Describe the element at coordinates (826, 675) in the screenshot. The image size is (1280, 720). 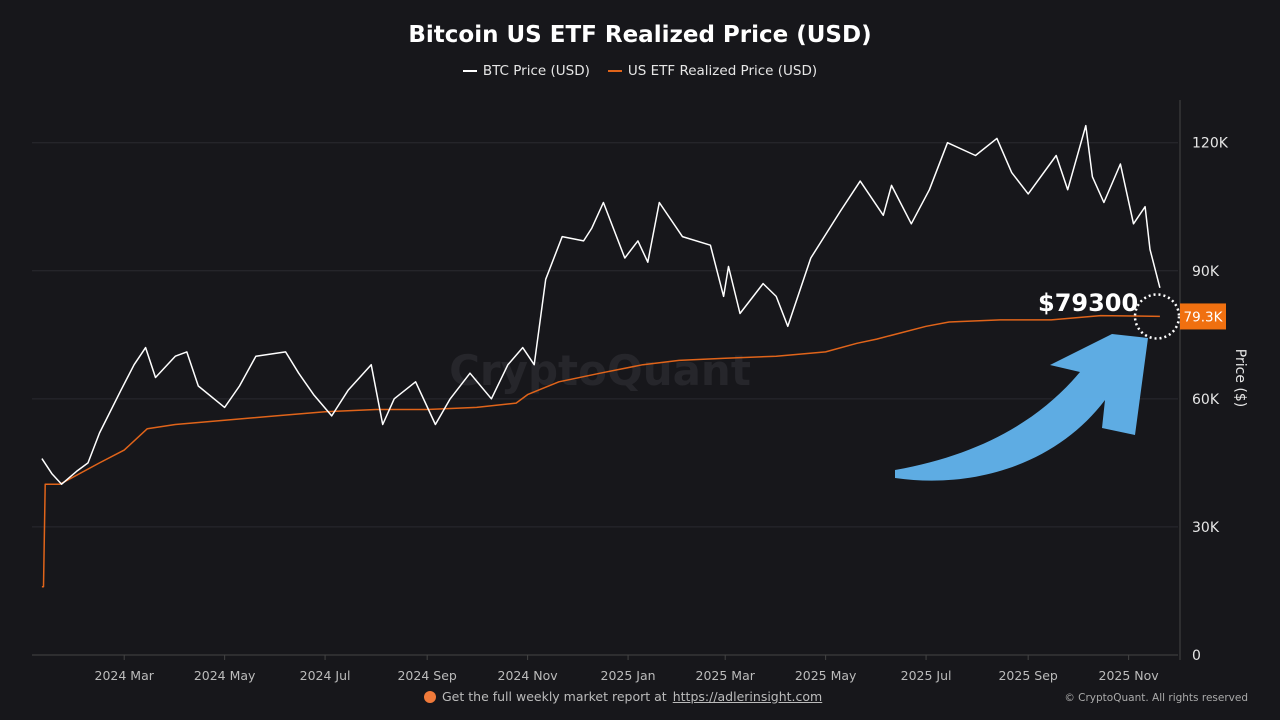
I see `x-tick-label: 2025 May` at that location.